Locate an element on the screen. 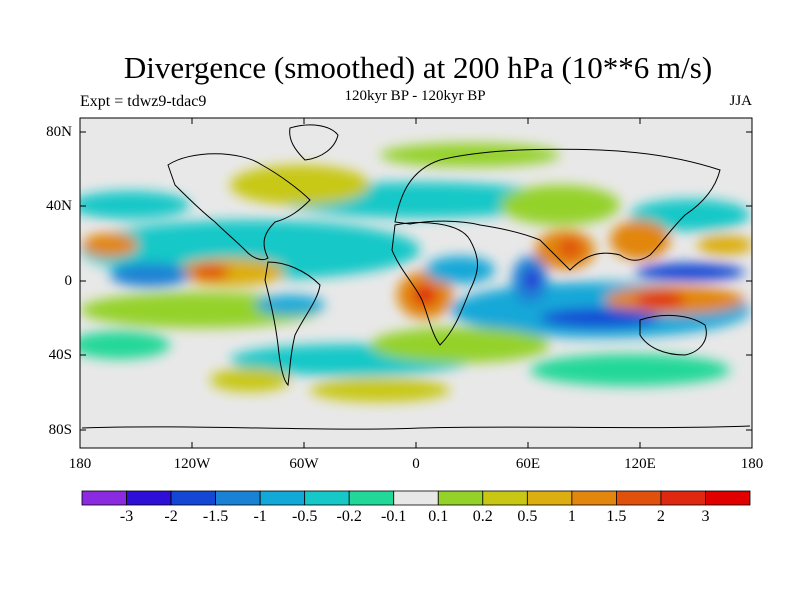 This screenshot has width=800, height=600. antarctica-coast is located at coordinates (416, 427).